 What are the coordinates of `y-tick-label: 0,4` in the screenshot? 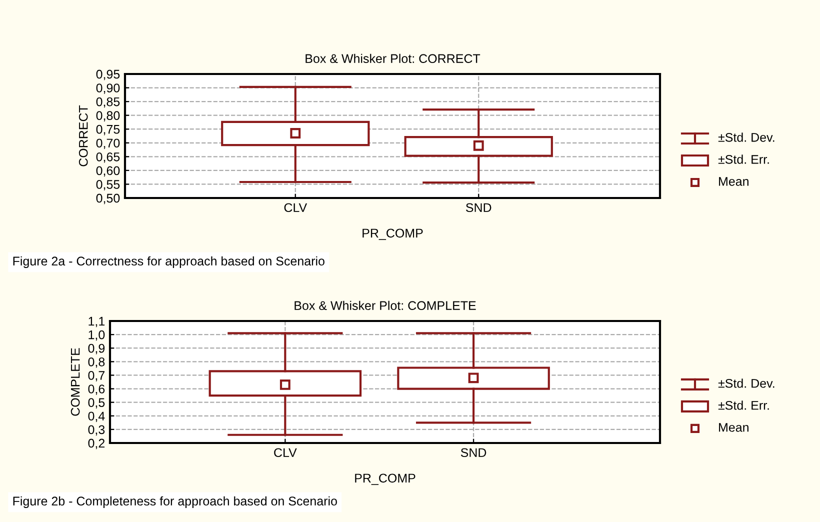 It's located at (96, 417).